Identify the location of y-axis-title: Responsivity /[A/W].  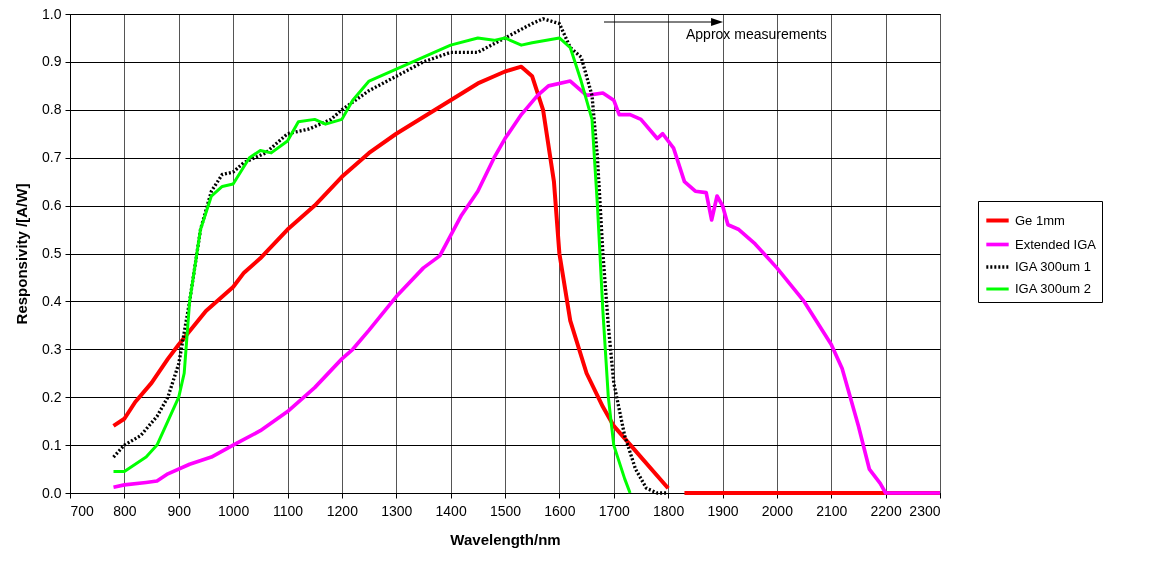
(22, 254).